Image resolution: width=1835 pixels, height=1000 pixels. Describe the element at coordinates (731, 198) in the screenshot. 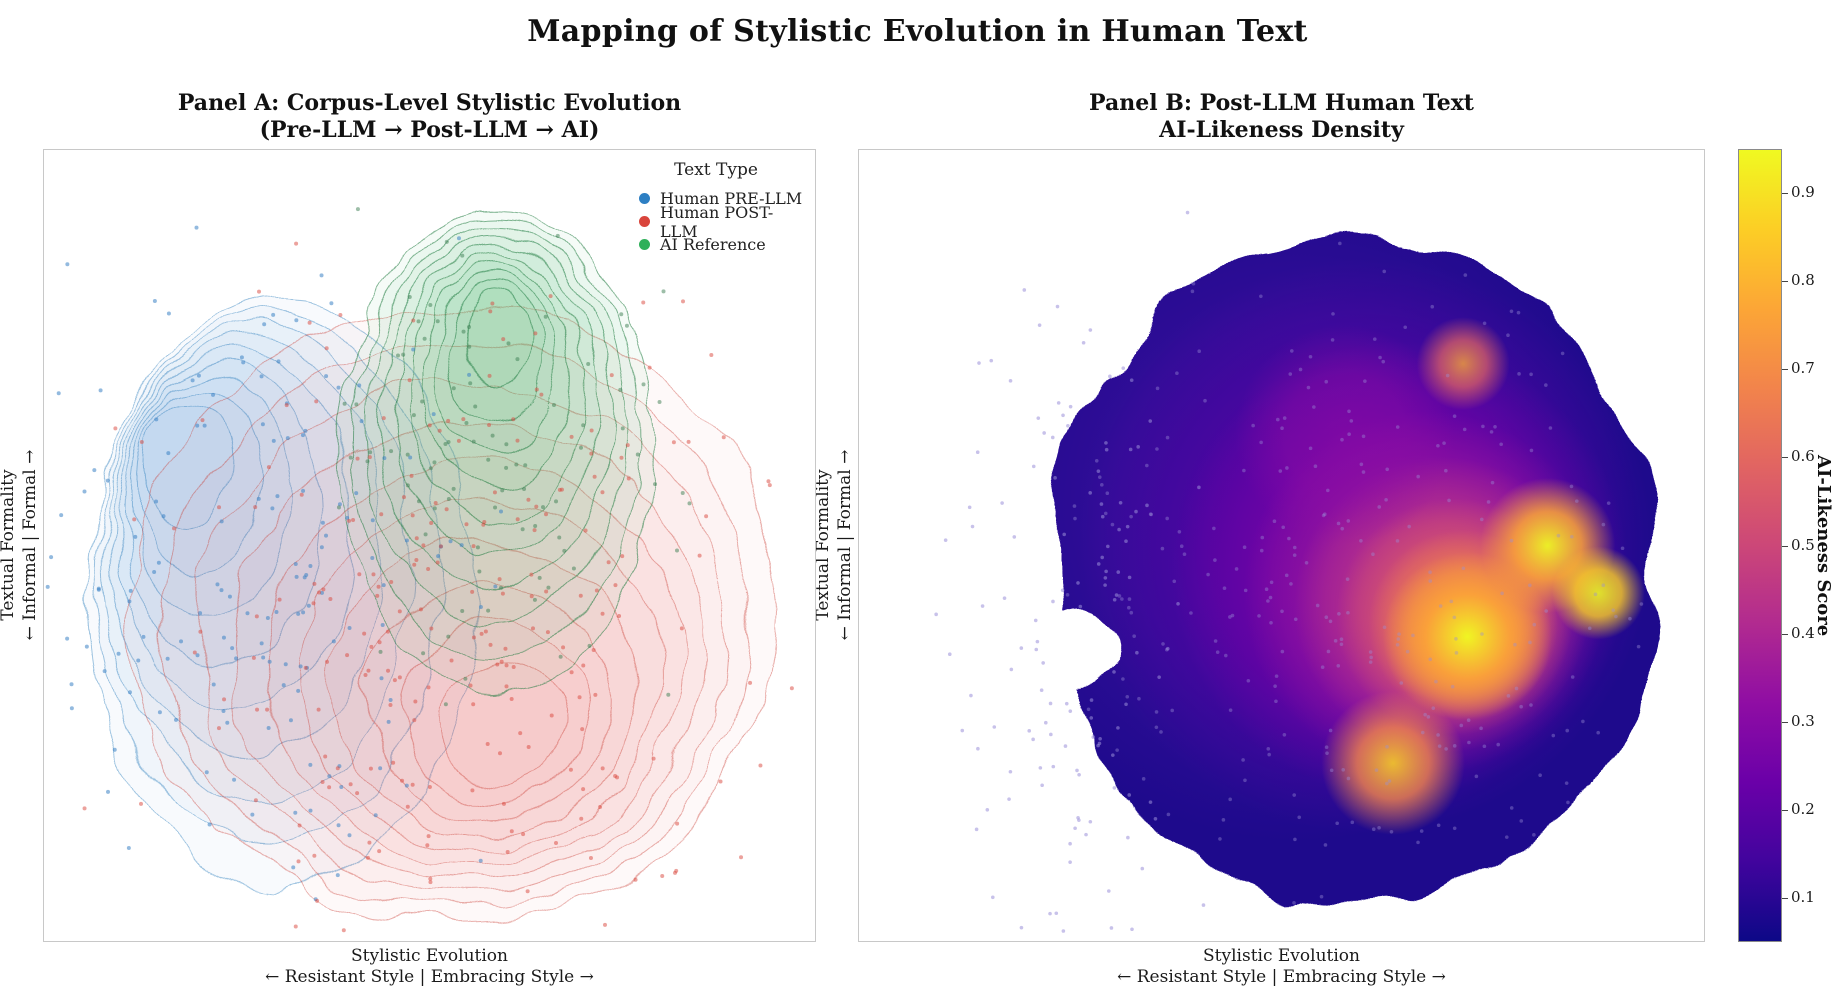

I see `legend-item-label: Human PRE-LLM` at that location.